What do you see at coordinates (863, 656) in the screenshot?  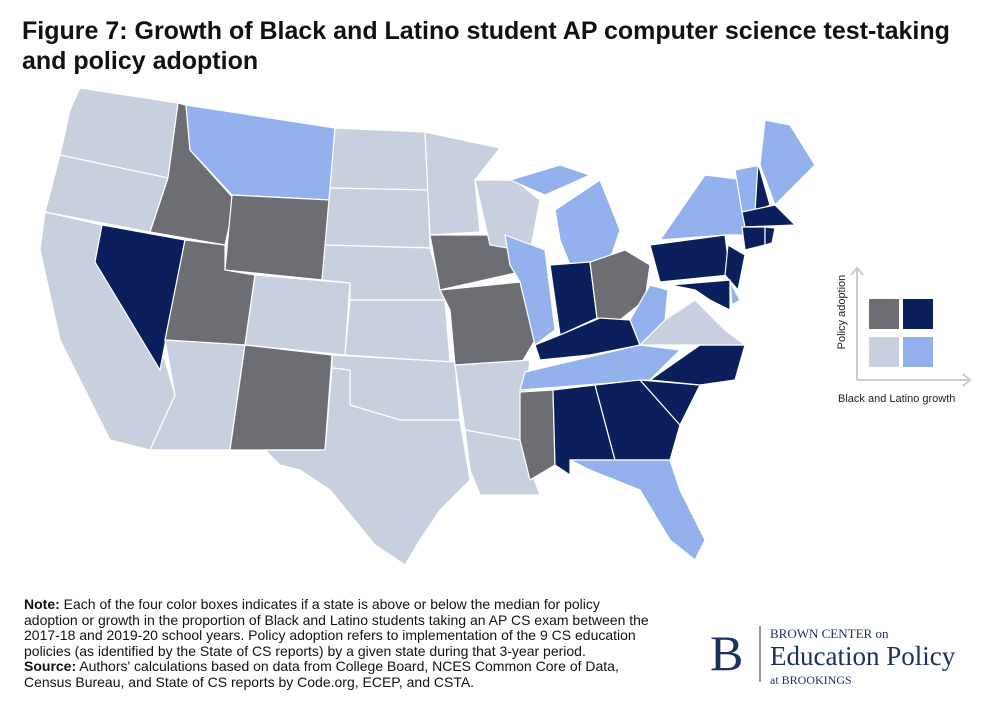 I see `logo-line2: Education Policy` at bounding box center [863, 656].